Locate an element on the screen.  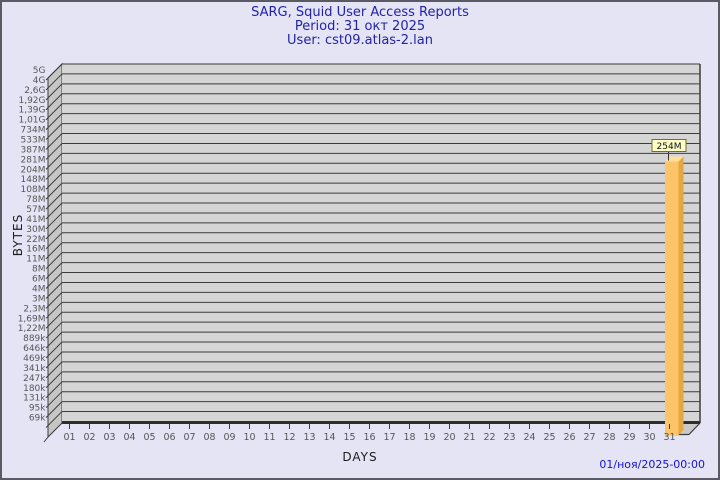
y-tick-label: 16M is located at coordinates (35, 250).